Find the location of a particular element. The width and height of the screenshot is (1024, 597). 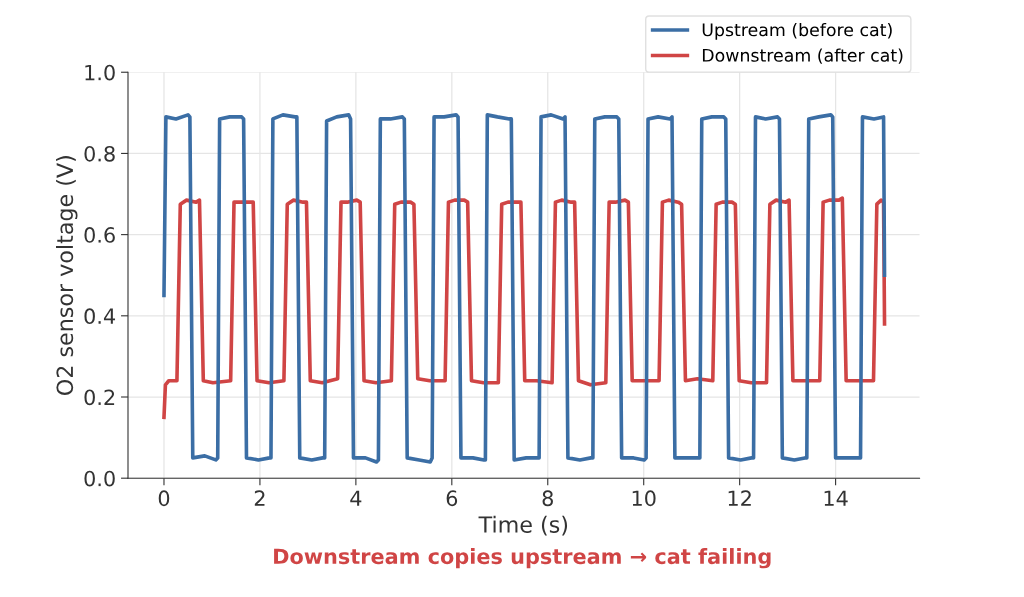

y-tick-label: 0.4 is located at coordinates (100, 316).